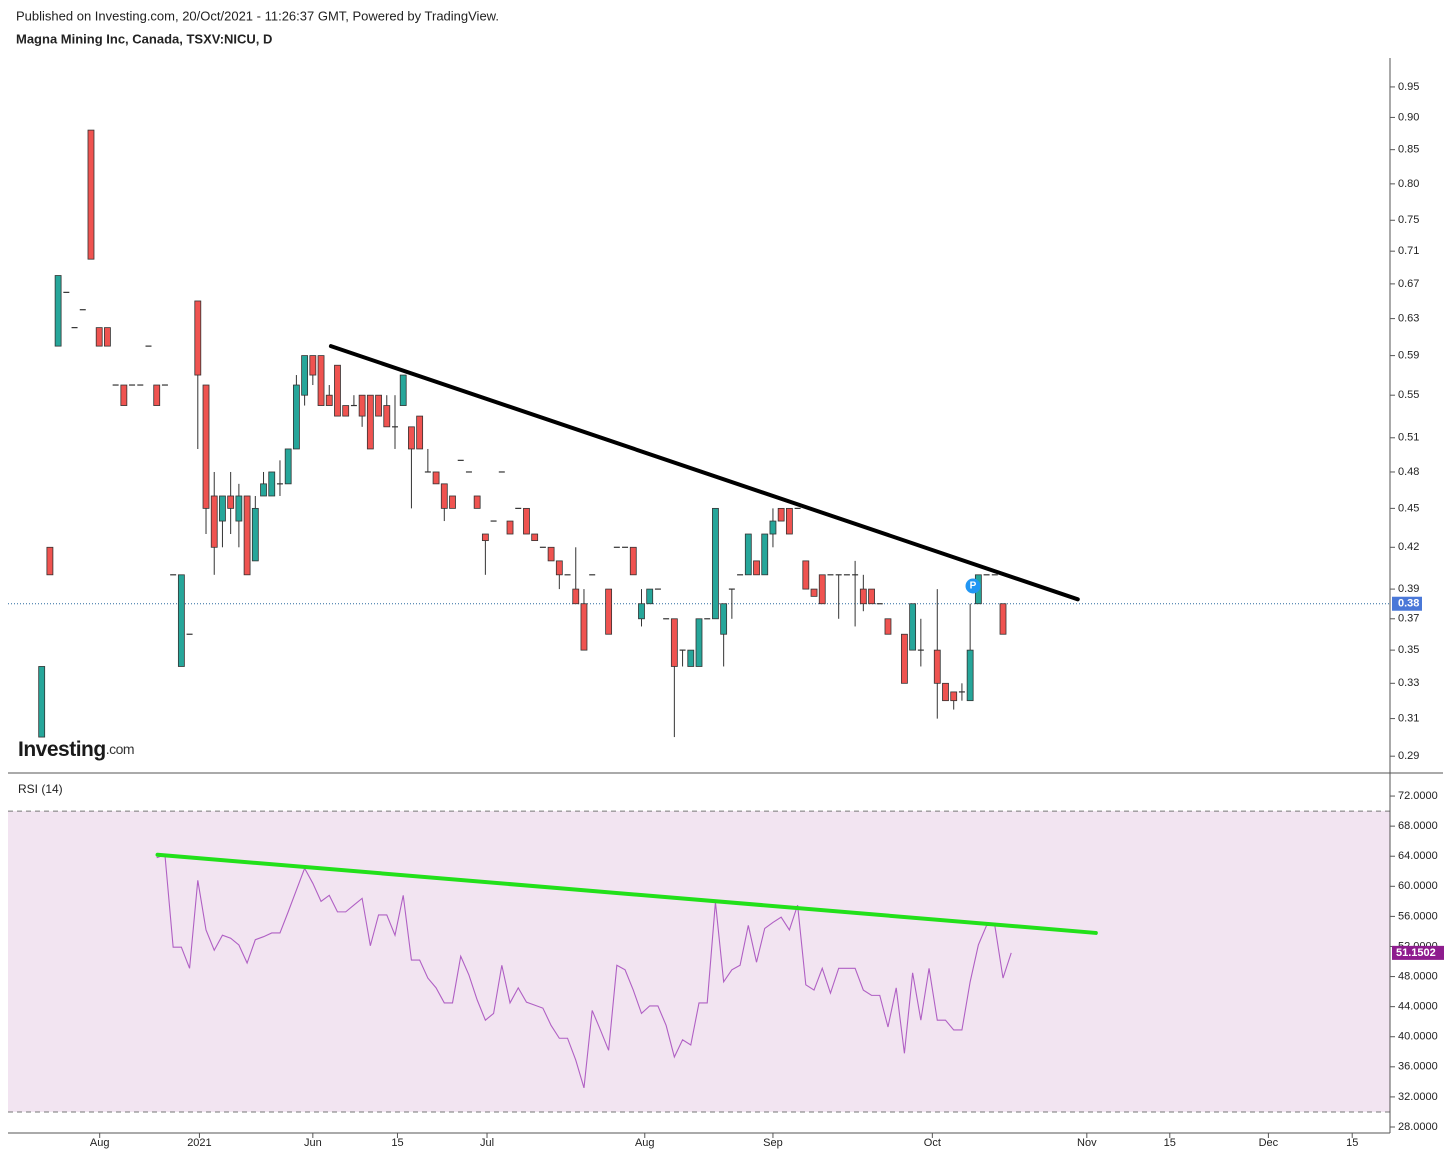  What do you see at coordinates (932, 1143) in the screenshot?
I see `x-tick-label: Oct` at bounding box center [932, 1143].